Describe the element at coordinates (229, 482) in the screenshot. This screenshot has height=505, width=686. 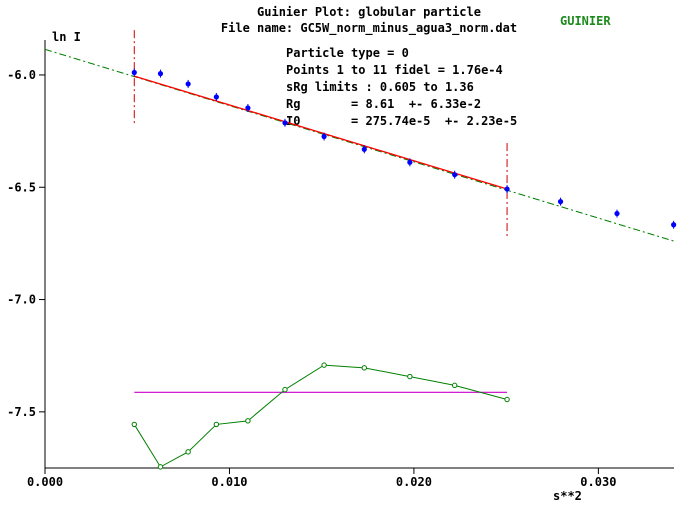
I see `x-tick-label-1: 0.010` at that location.